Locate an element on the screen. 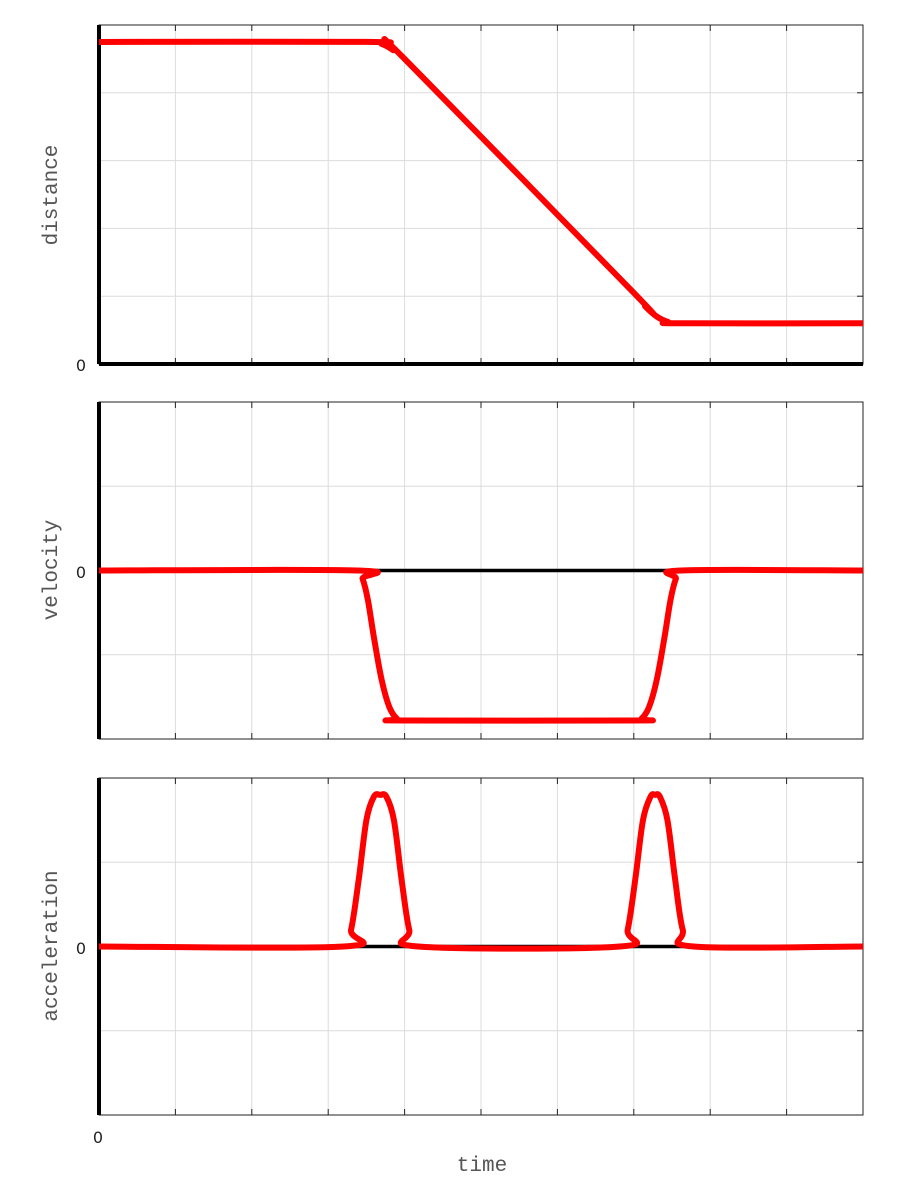 This screenshot has width=900, height=1200. acceleration-ylabel: acceleration is located at coordinates (52, 945).